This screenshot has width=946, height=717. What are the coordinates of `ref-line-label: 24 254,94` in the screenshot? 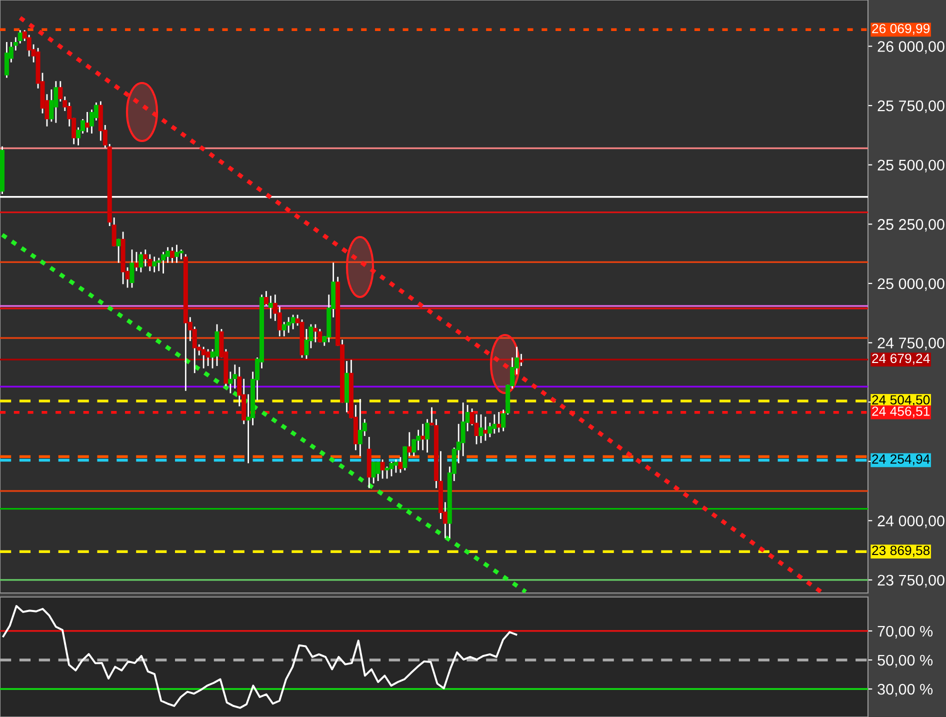 It's located at (901, 460).